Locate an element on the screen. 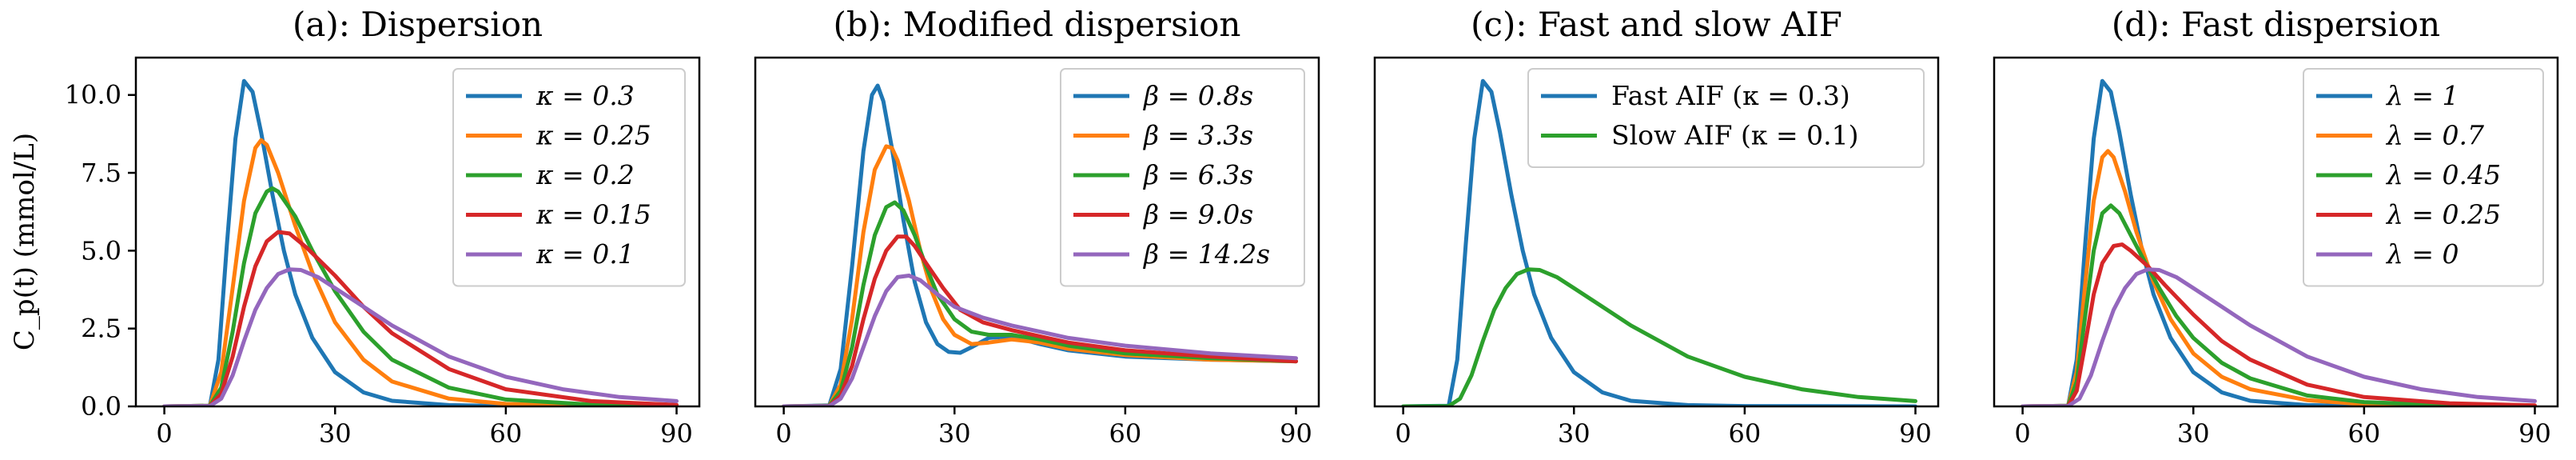 The image size is (2576, 460). y-axis-label: C_p(t) (mmol/L) is located at coordinates (25, 241).